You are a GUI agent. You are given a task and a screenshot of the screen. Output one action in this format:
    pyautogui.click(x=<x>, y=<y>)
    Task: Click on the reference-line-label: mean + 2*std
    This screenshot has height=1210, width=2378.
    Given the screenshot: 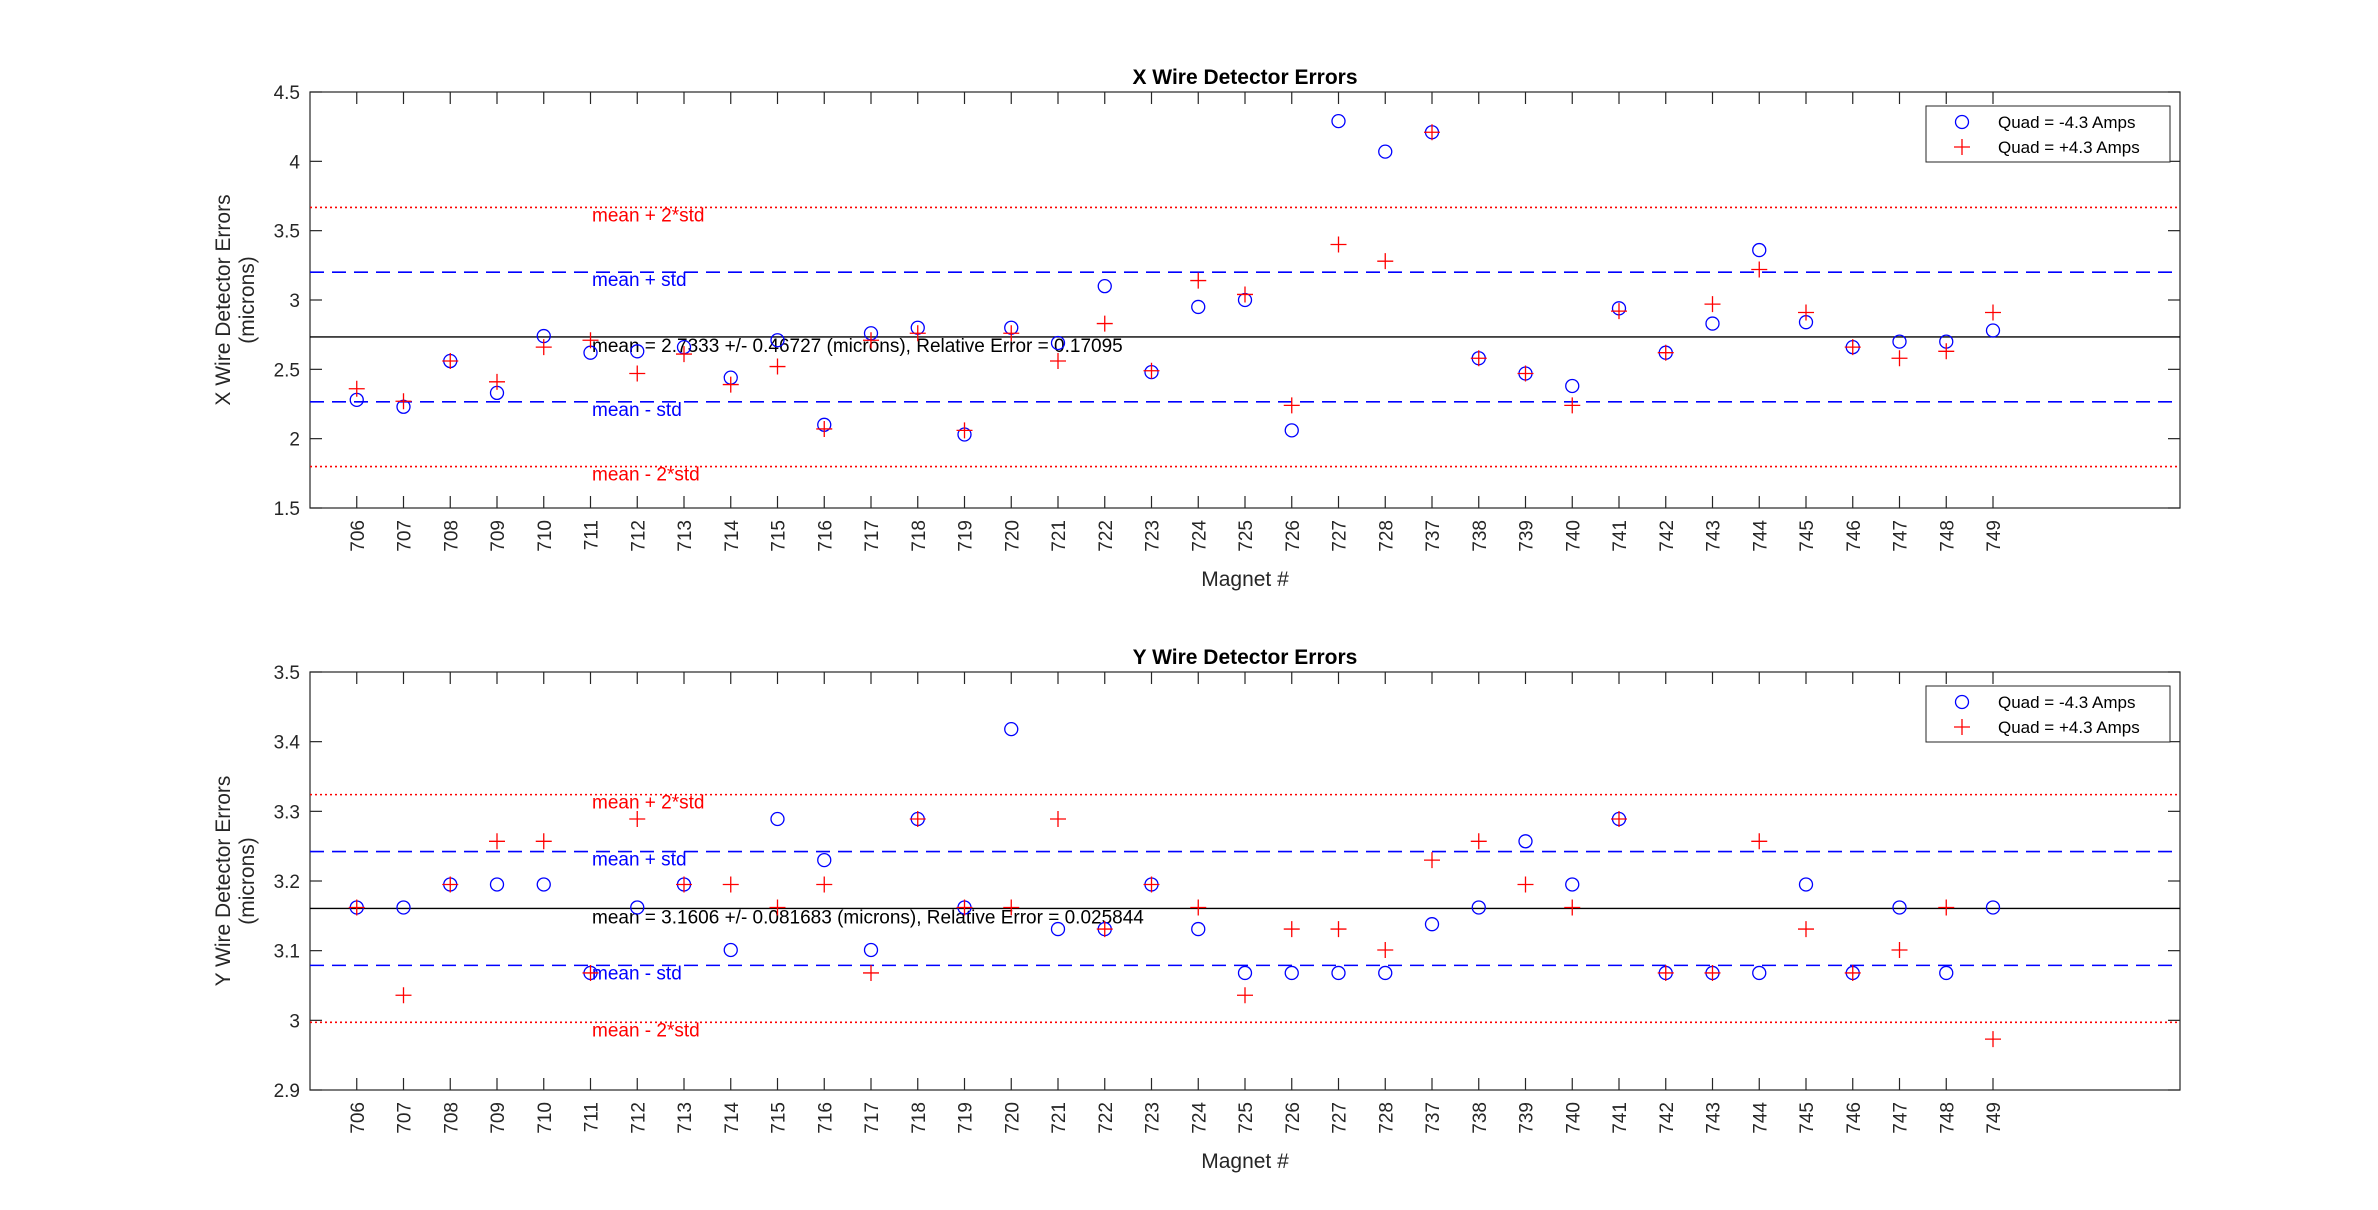 What is the action you would take?
    pyautogui.click(x=648, y=803)
    